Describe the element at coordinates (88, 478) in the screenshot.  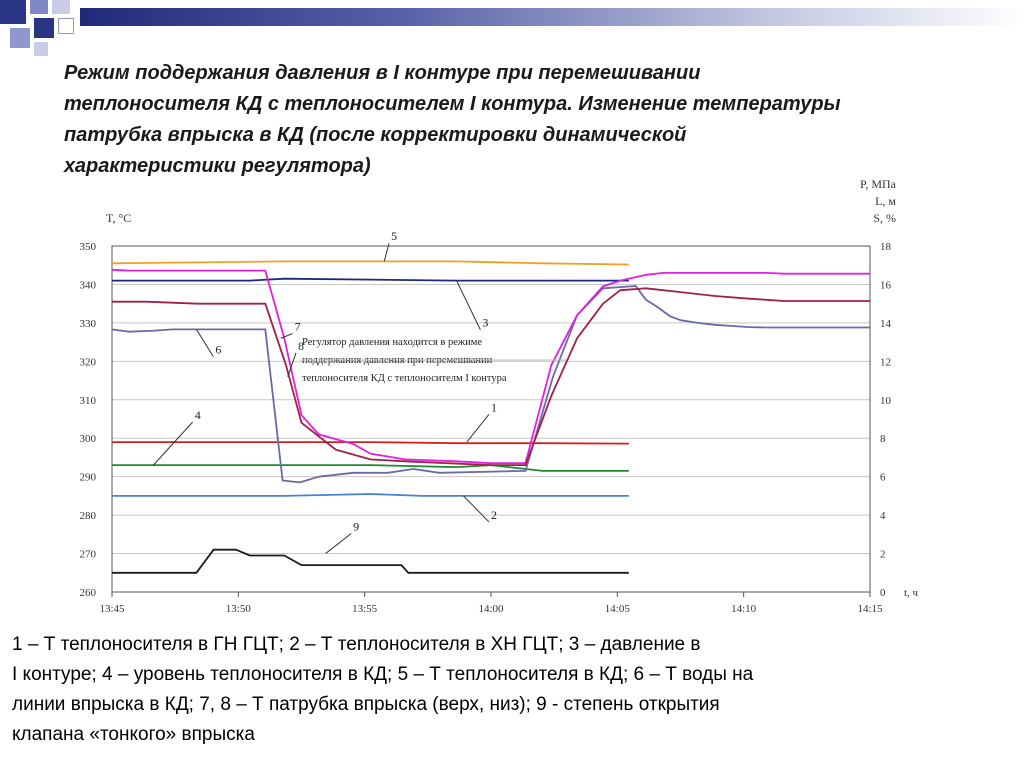
I see `left-tick-label: 290` at that location.